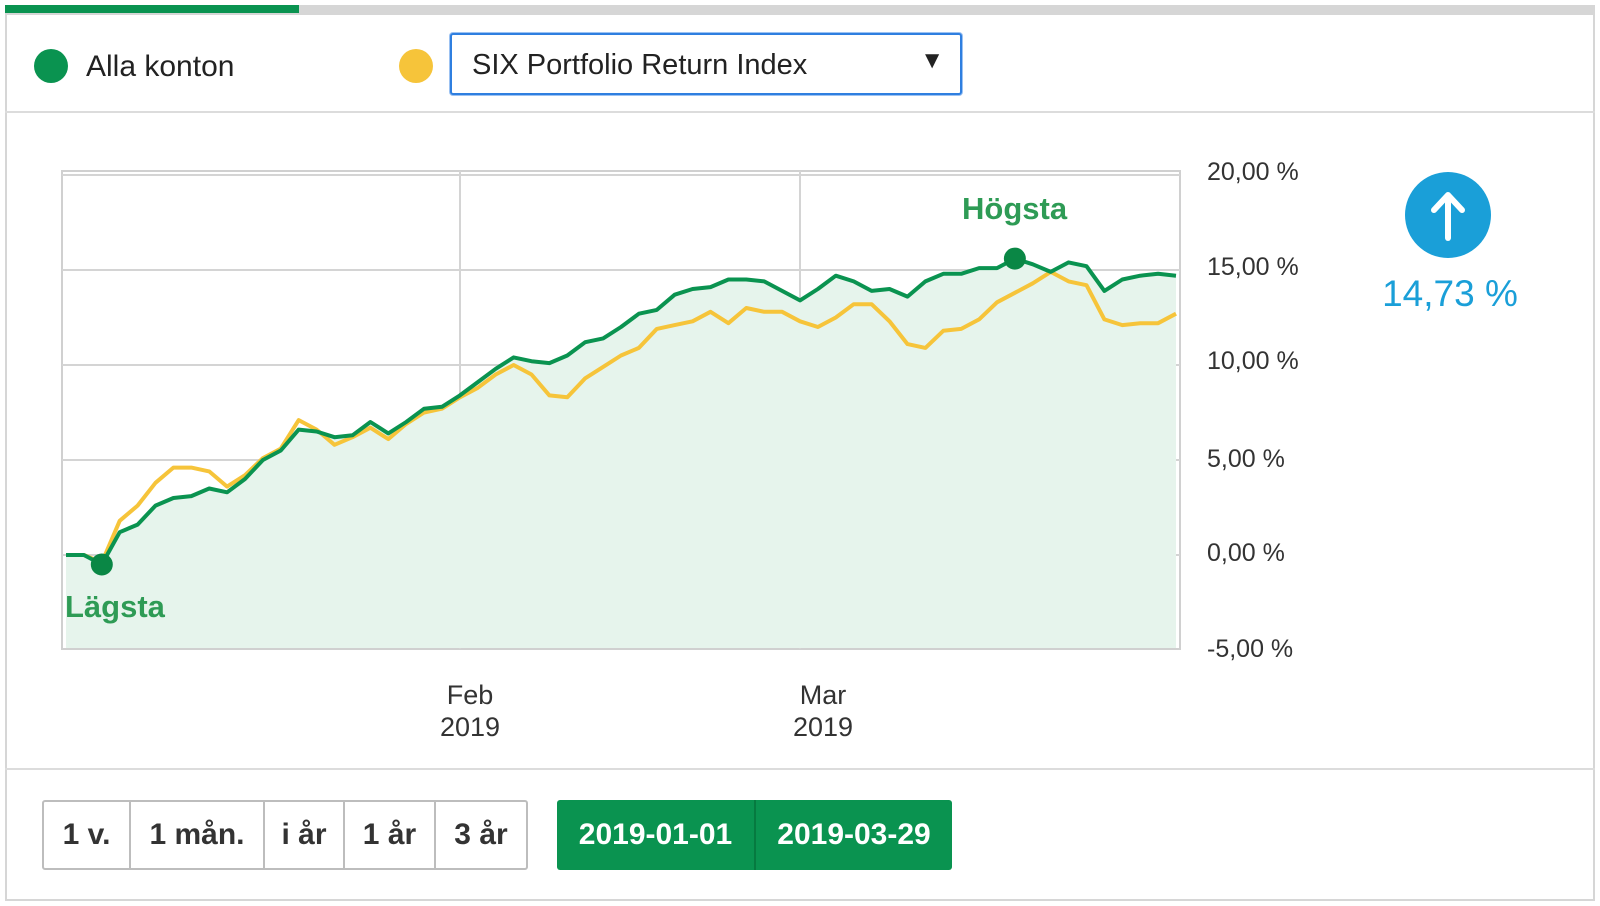 This screenshot has width=1600, height=906. Describe the element at coordinates (481, 834) in the screenshot. I see `period-button-3y: 3 år` at that location.